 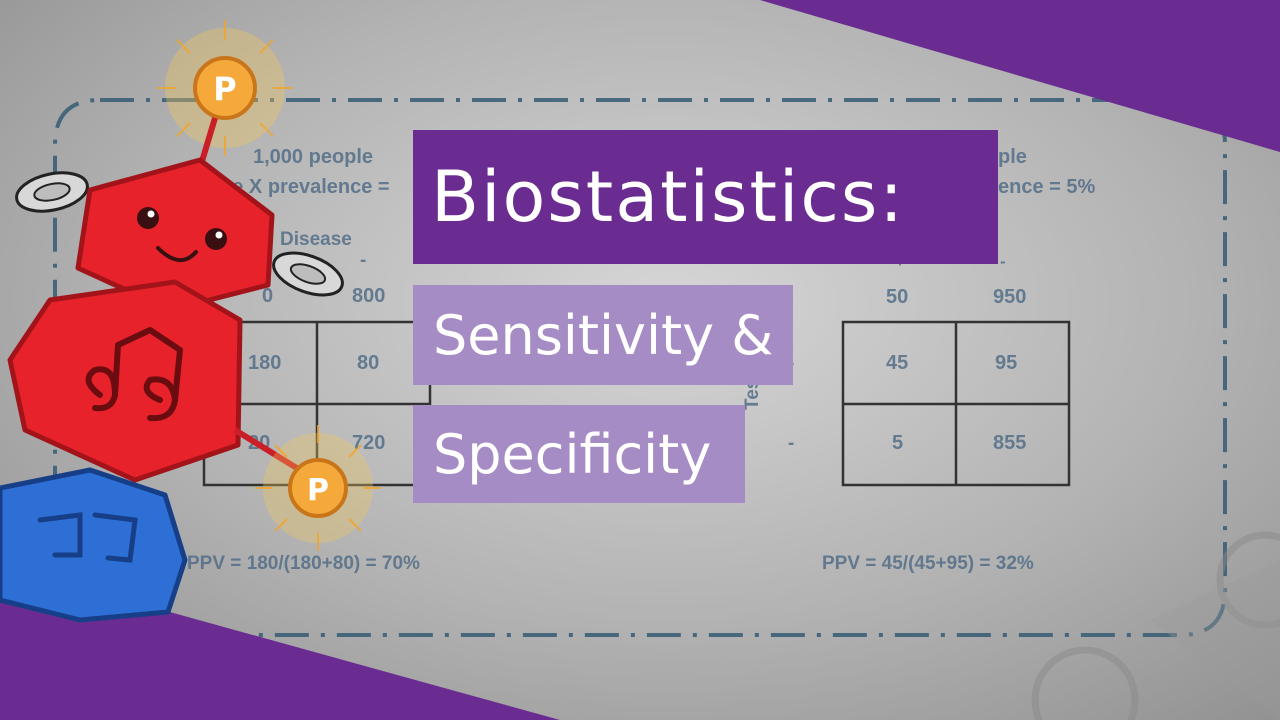 What do you see at coordinates (368, 363) in the screenshot?
I see `left-cell-fp: 80` at bounding box center [368, 363].